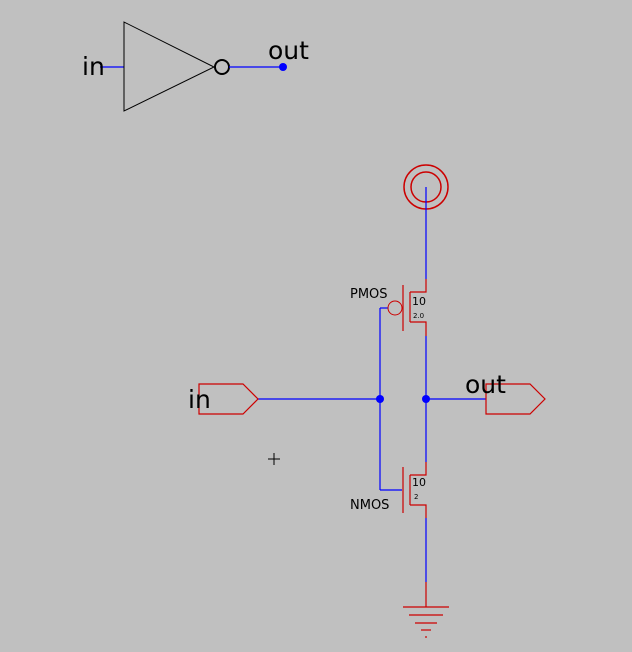  What do you see at coordinates (418, 316) in the screenshot?
I see `pmos-length: 2.0` at bounding box center [418, 316].